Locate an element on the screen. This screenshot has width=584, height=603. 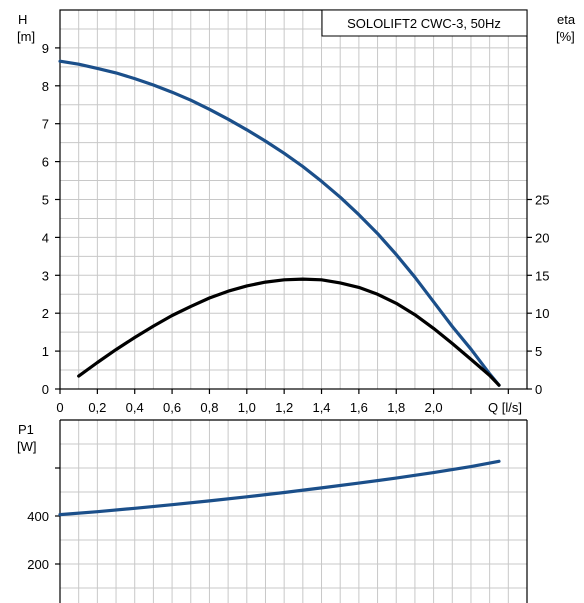
p-tick-label: 200 is located at coordinates (38, 564).